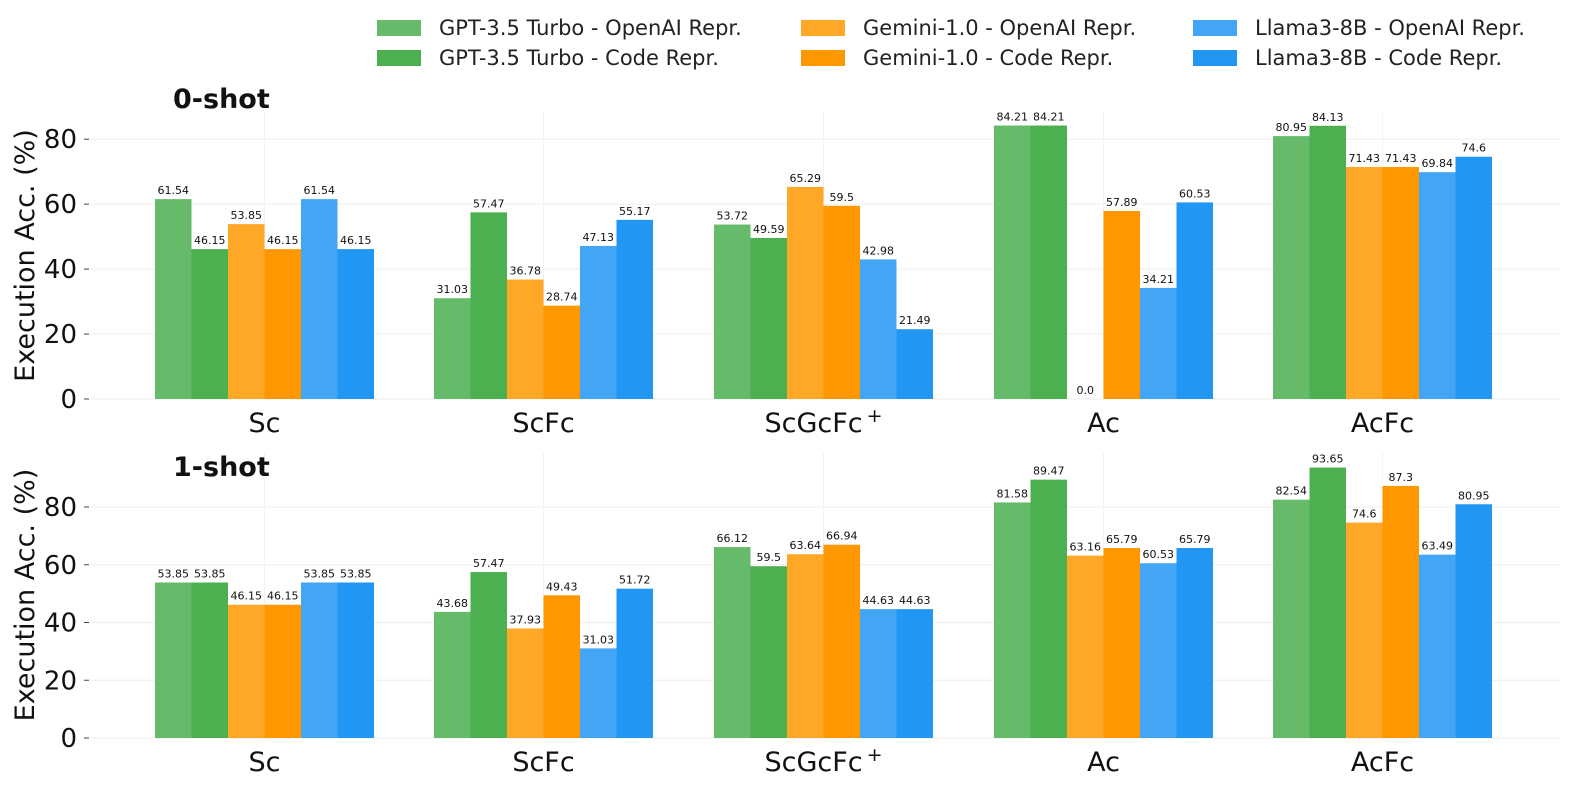  What do you see at coordinates (988, 58) in the screenshot?
I see `legend-label-gemini-code: Gemini-1.0 - Code Repr.` at bounding box center [988, 58].